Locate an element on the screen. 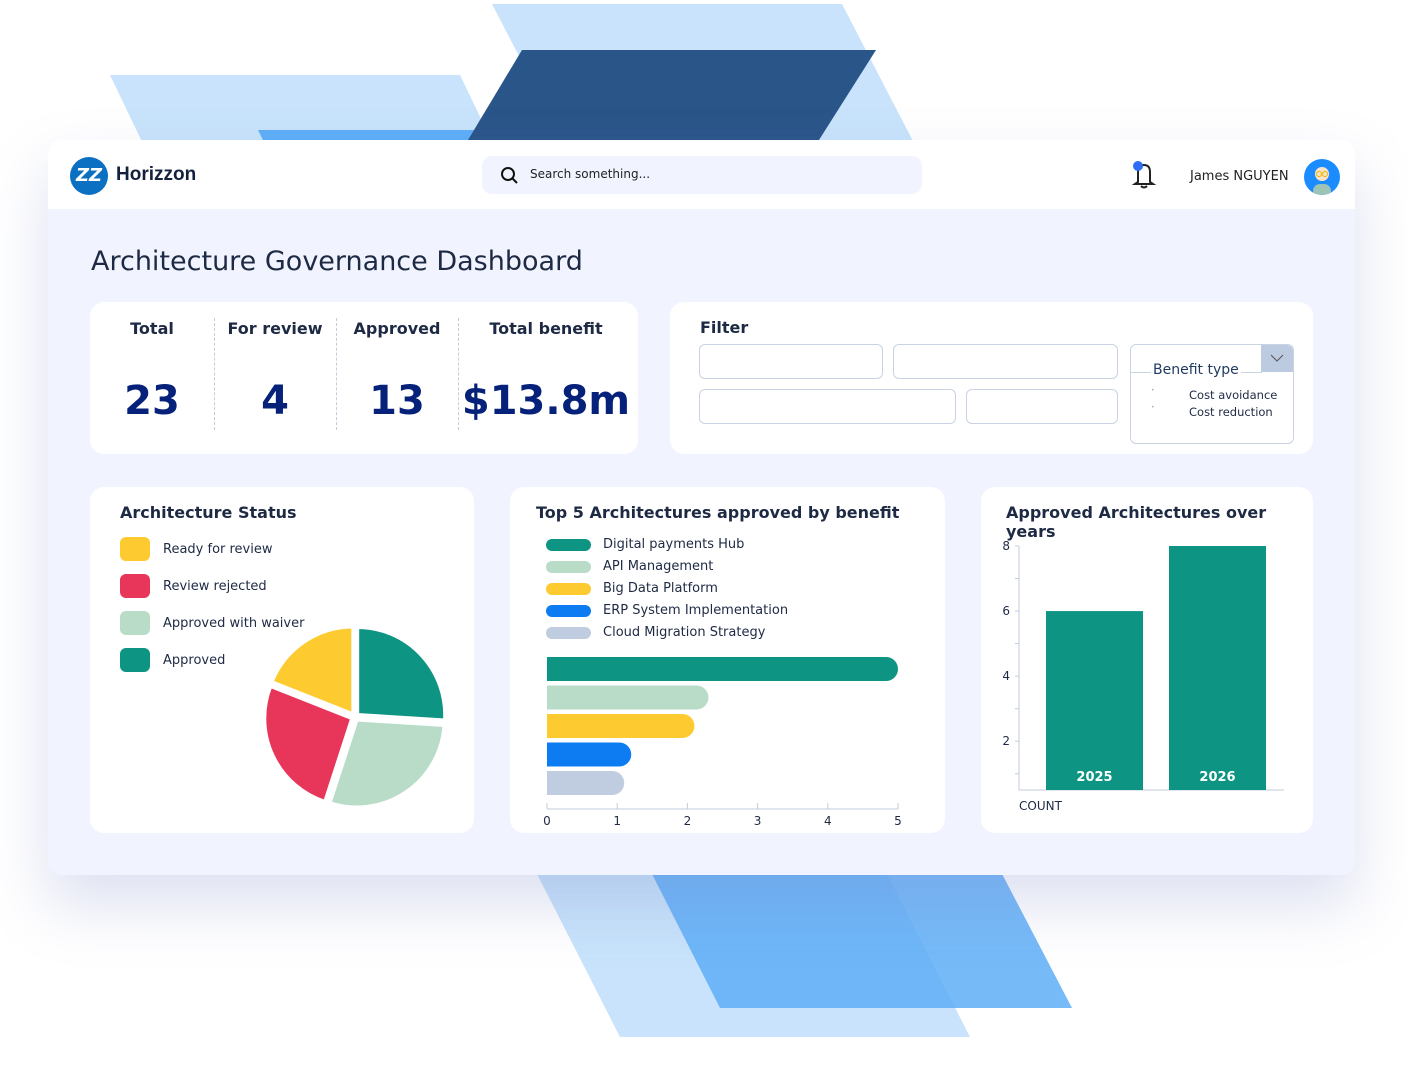 The height and width of the screenshot is (1092, 1409). legend-item: Big Data Platform is located at coordinates (660, 588).